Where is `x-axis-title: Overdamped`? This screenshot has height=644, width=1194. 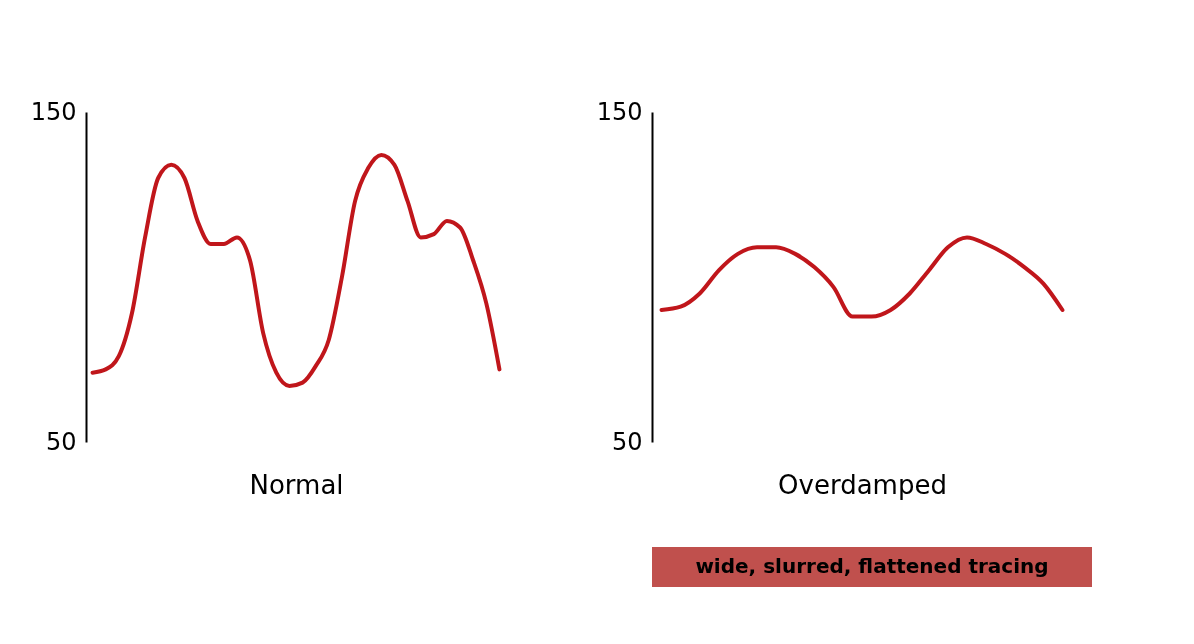
x-axis-title: Overdamped is located at coordinates (862, 484).